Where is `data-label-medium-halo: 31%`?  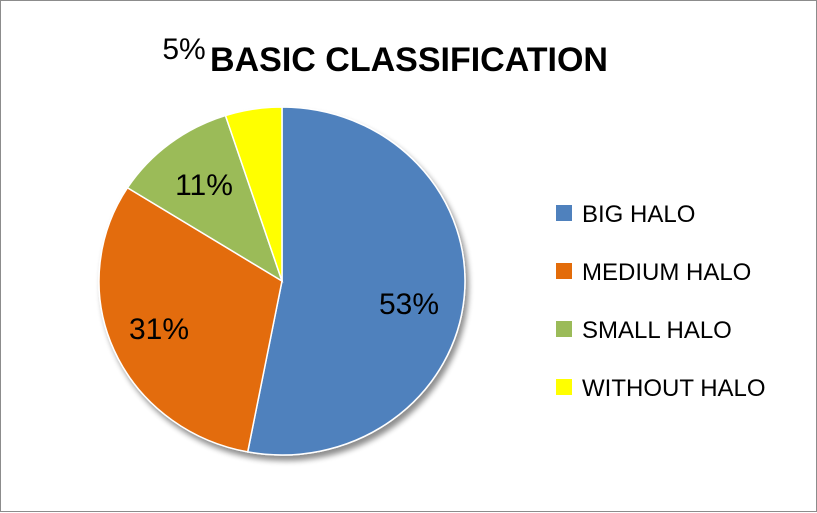 data-label-medium-halo: 31% is located at coordinates (159, 329).